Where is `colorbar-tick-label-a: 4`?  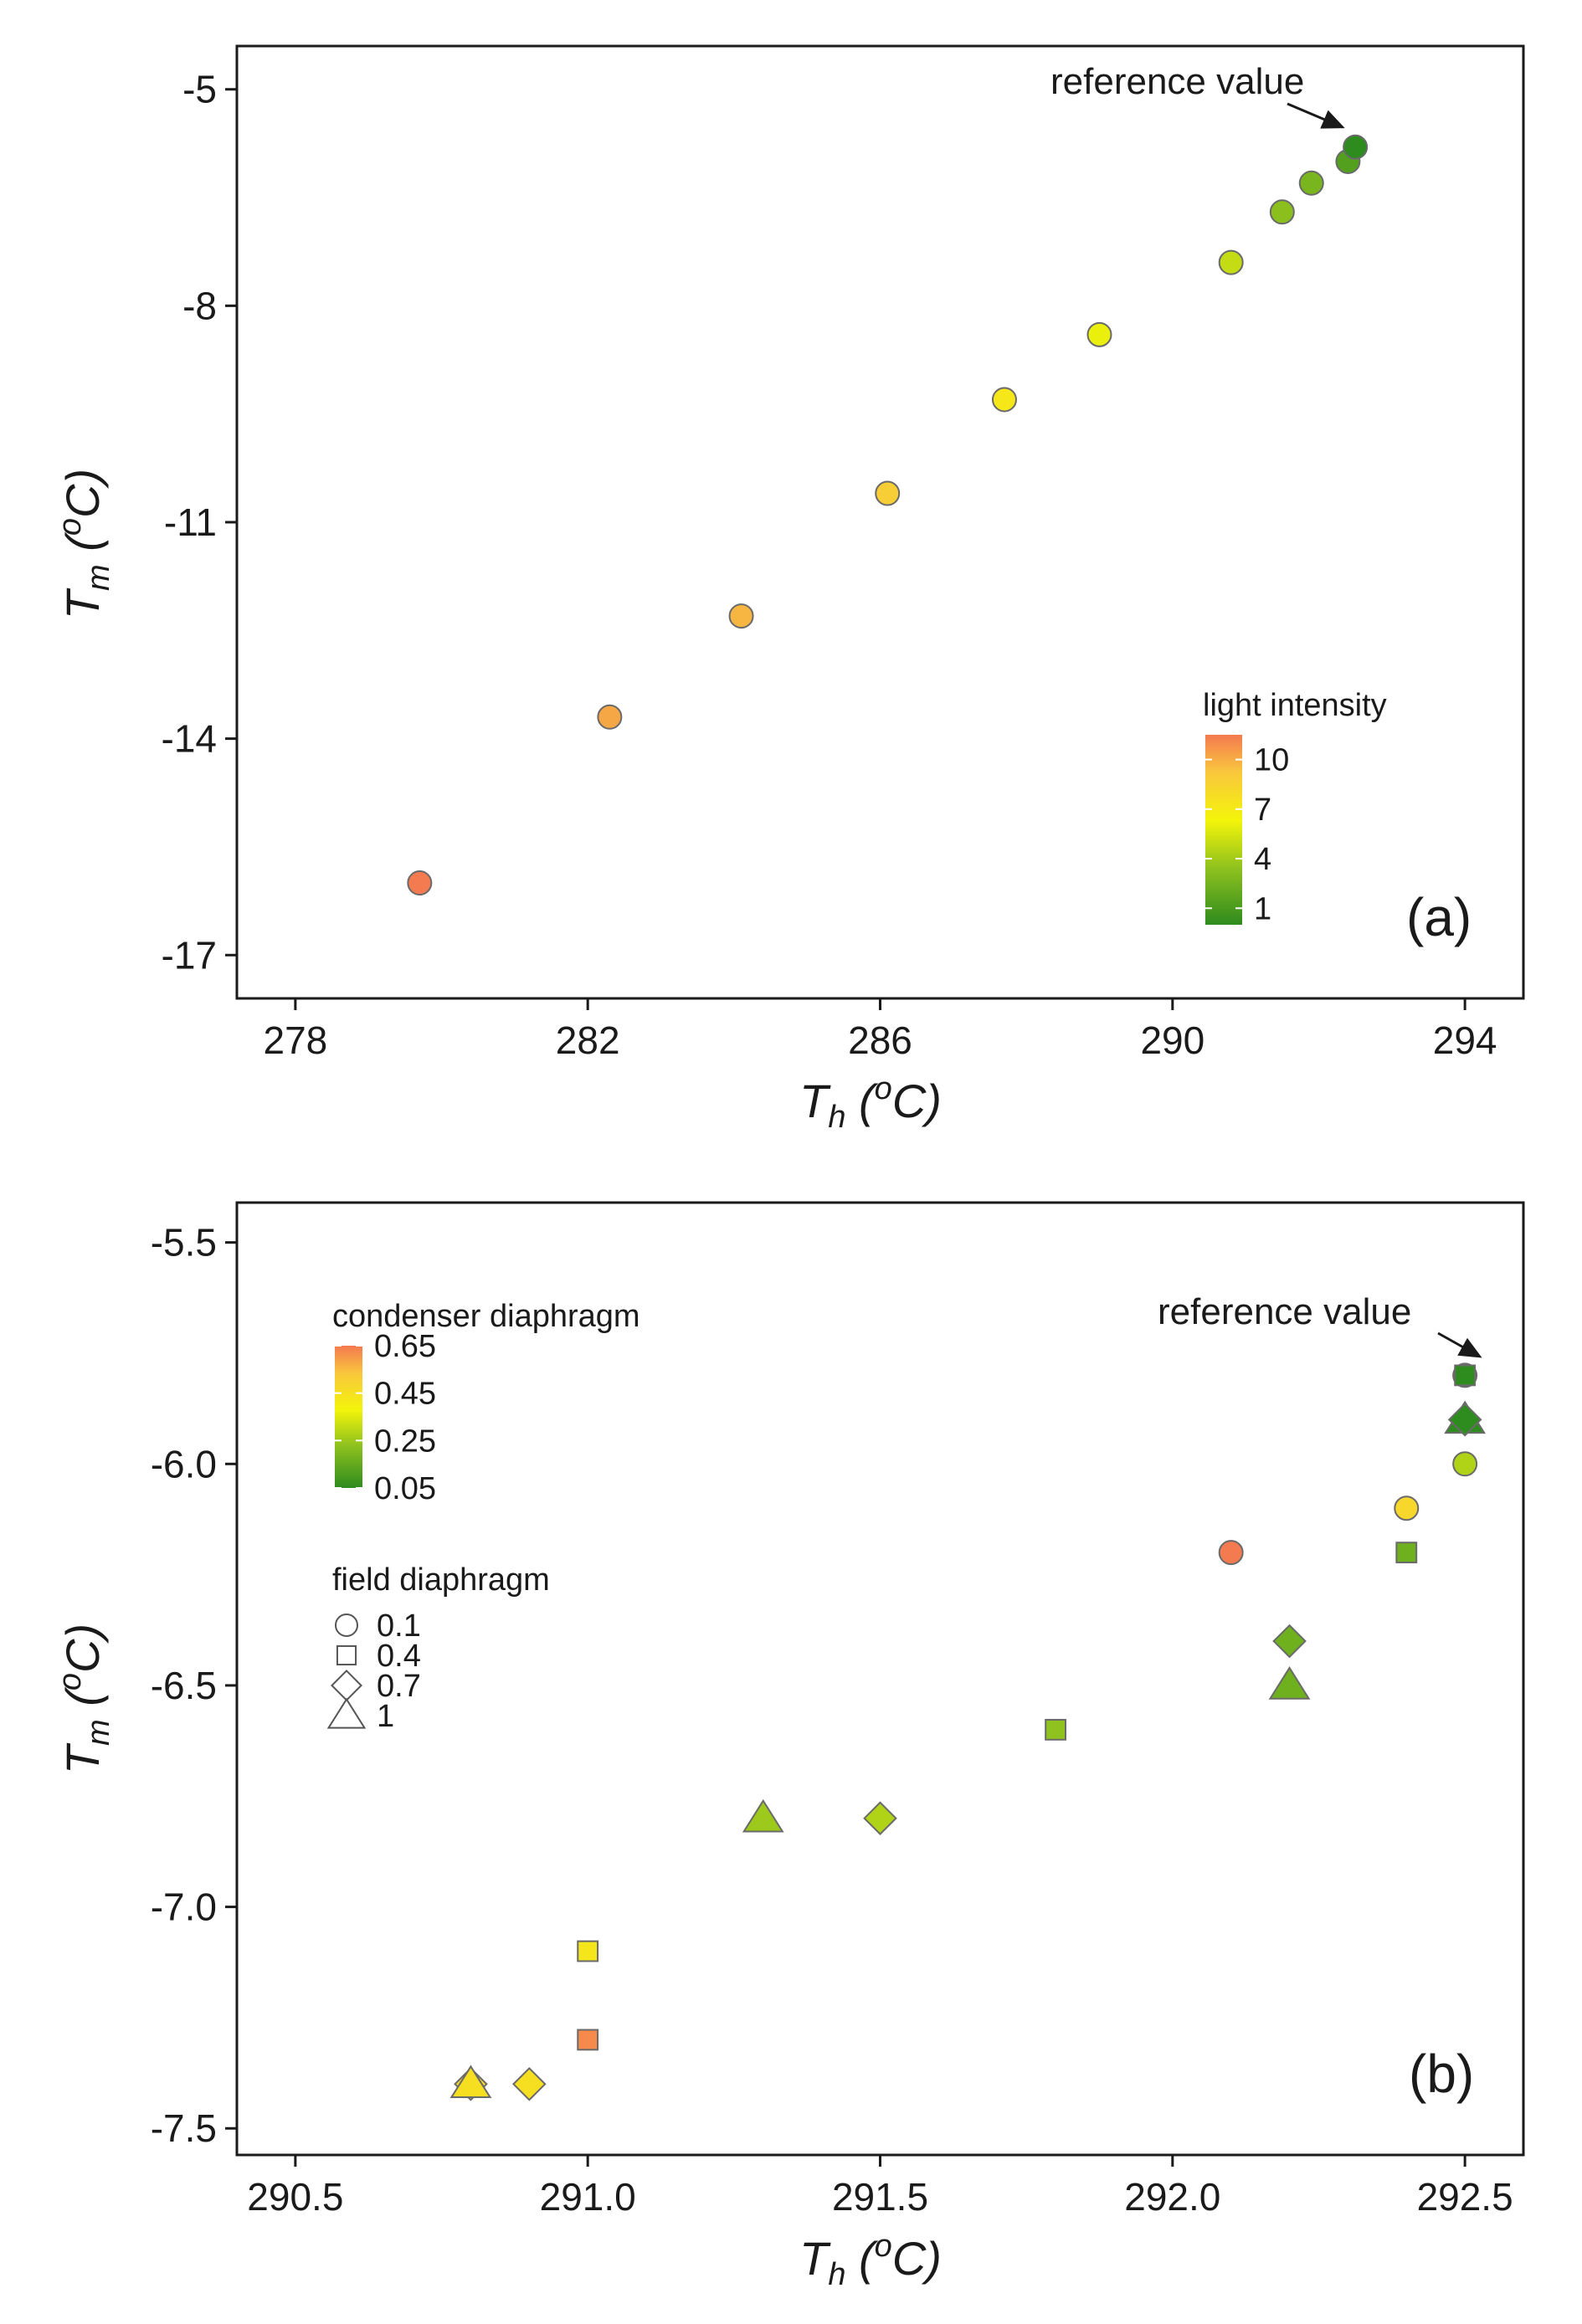
colorbar-tick-label-a: 4 is located at coordinates (1263, 859).